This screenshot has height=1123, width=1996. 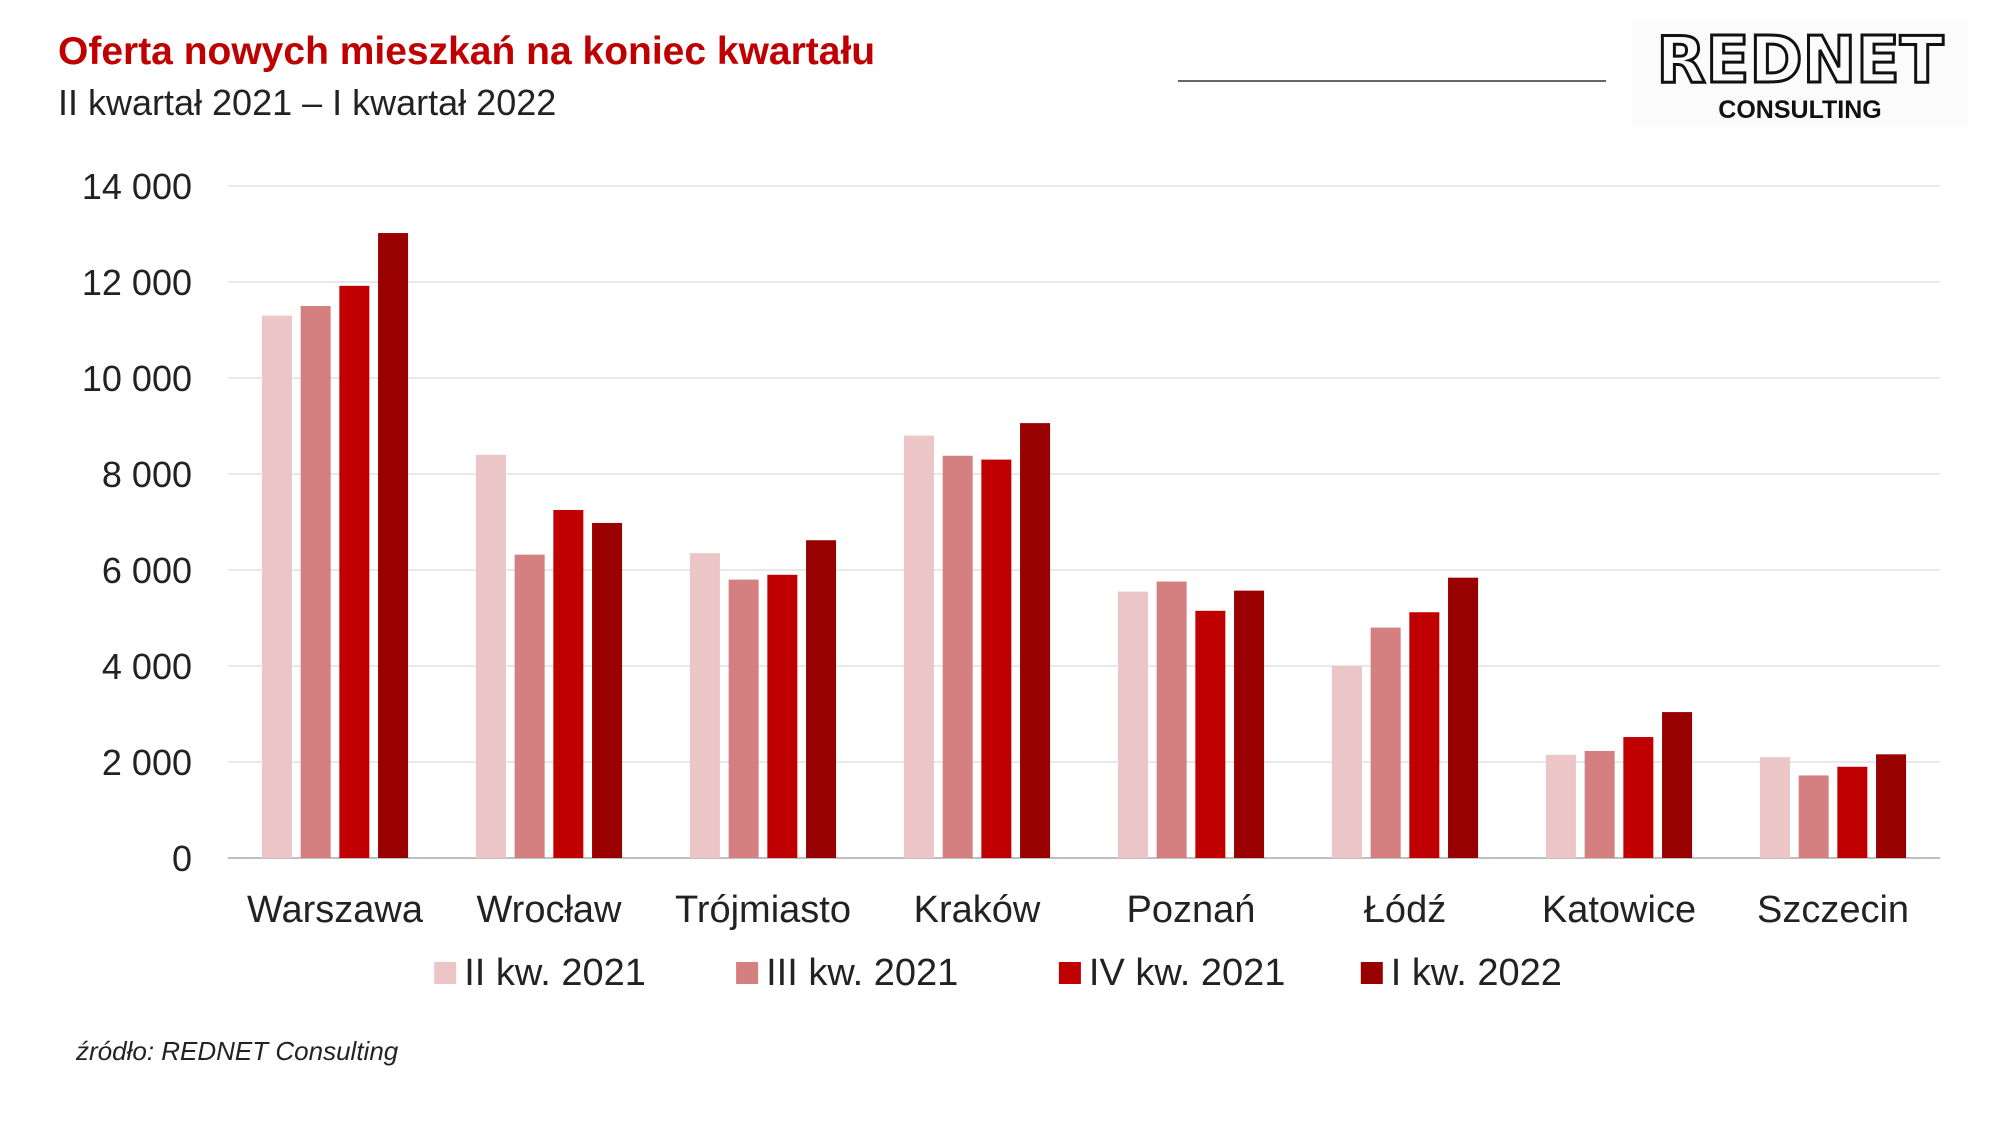 What do you see at coordinates (147, 570) in the screenshot?
I see `y-tick-label: 6 000` at bounding box center [147, 570].